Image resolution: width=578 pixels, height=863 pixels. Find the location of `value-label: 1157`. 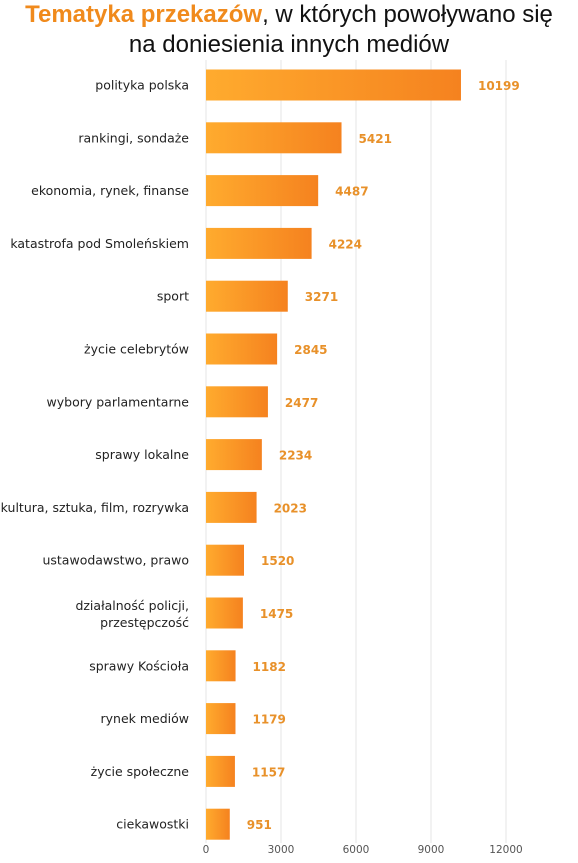

value-label: 1157 is located at coordinates (268, 772).